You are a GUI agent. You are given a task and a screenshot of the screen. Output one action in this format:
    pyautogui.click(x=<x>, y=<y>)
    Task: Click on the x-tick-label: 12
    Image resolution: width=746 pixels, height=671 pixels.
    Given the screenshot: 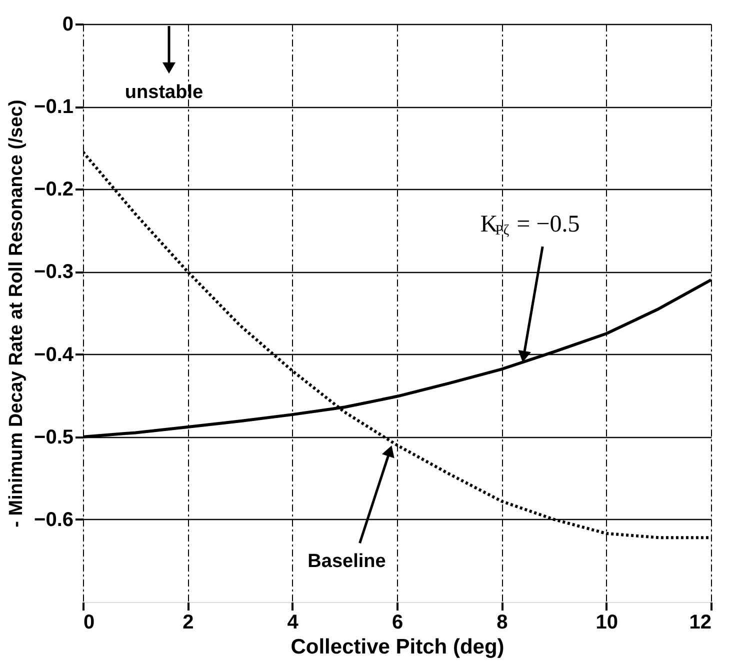 What is the action you would take?
    pyautogui.click(x=700, y=623)
    